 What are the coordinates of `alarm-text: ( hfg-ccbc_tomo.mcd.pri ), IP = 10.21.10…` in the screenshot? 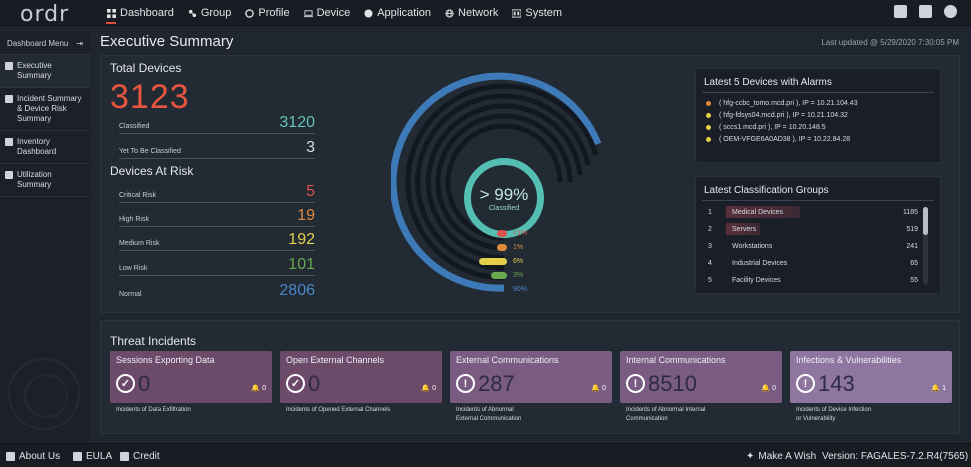 It's located at (788, 103).